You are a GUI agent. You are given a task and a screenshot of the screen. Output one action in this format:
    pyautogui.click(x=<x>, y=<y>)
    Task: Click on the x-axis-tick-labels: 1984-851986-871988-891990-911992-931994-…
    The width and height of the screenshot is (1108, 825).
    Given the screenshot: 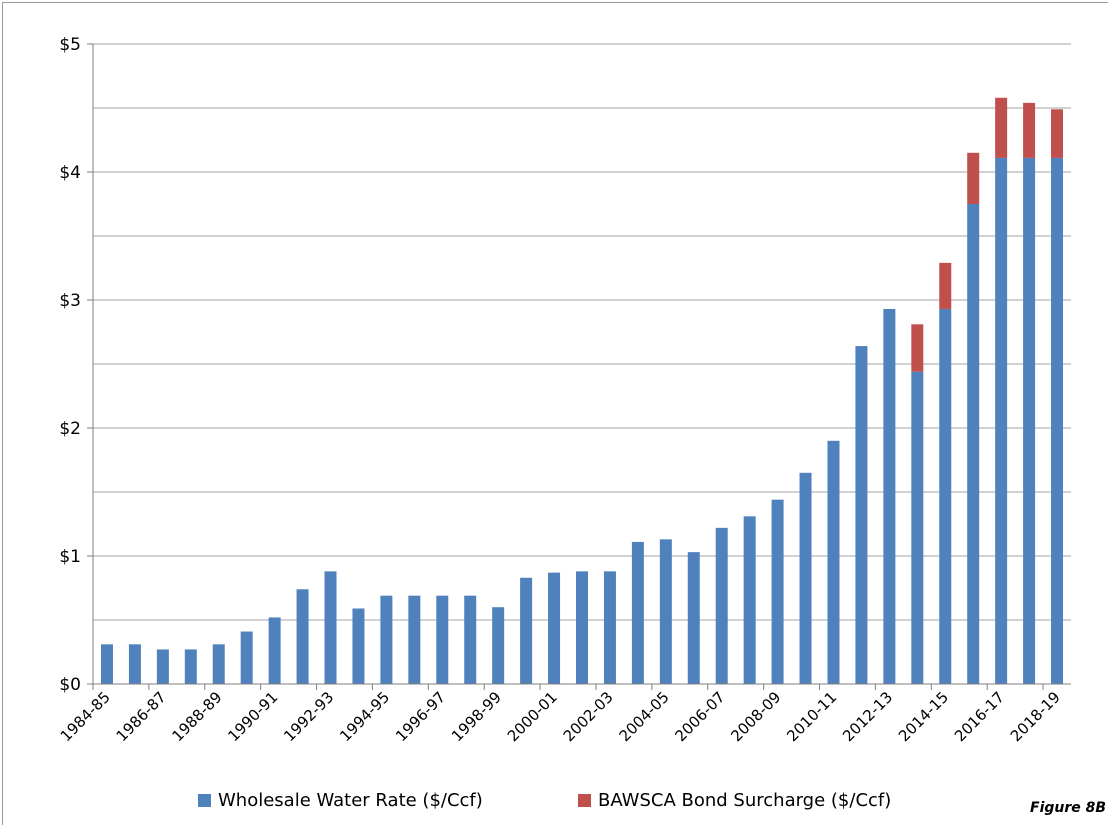 What is the action you would take?
    pyautogui.click(x=560, y=716)
    